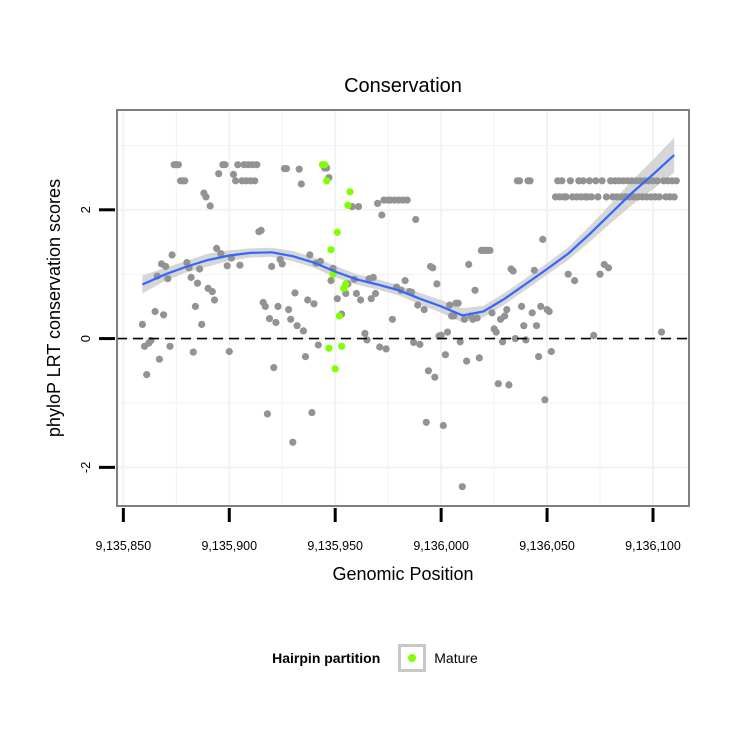 Image resolution: width=750 pixels, height=750 pixels. I want to click on y-tick-label: -2, so click(85, 468).